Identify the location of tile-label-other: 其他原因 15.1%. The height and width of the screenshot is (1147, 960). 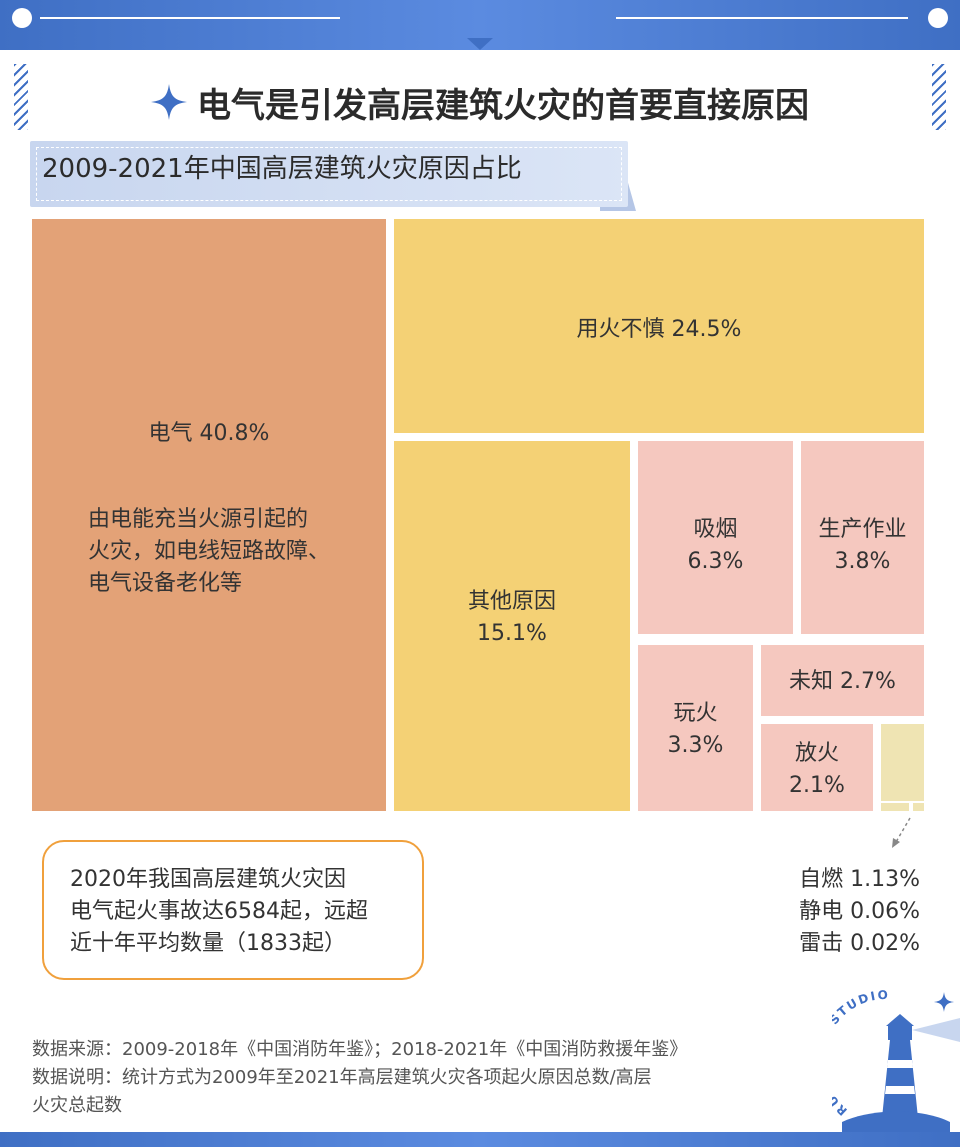
(512, 618).